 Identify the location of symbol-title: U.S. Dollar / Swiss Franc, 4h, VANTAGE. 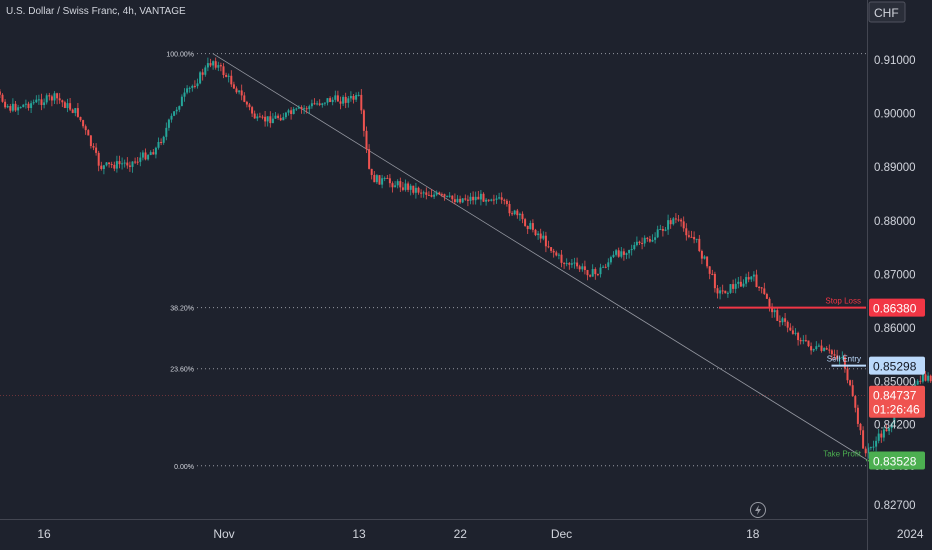
(96, 11).